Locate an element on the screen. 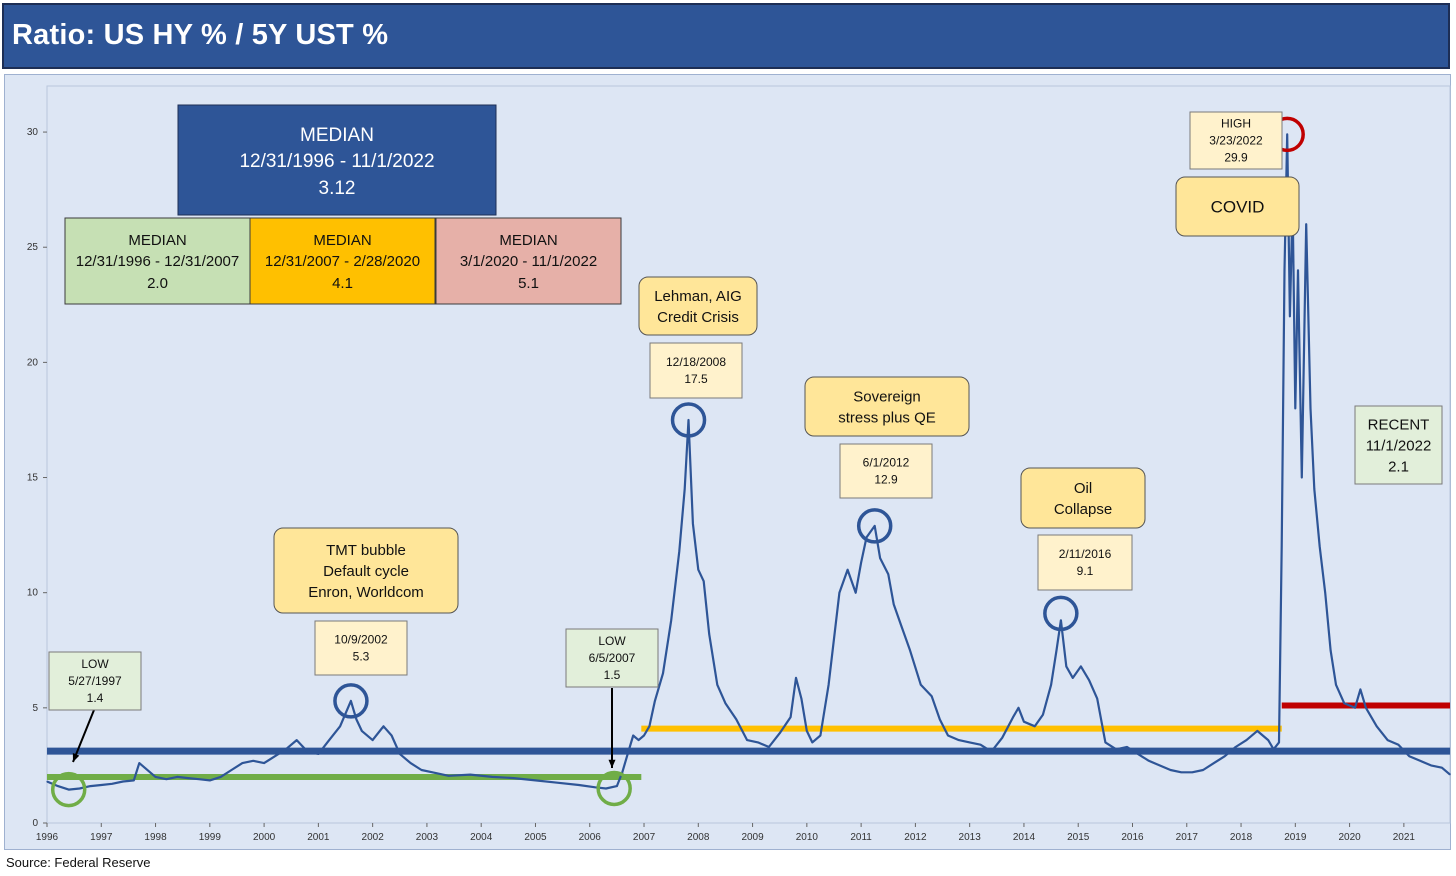 Image resolution: width=1456 pixels, height=876 pixels. median-period-value: 4.1 is located at coordinates (342, 283).